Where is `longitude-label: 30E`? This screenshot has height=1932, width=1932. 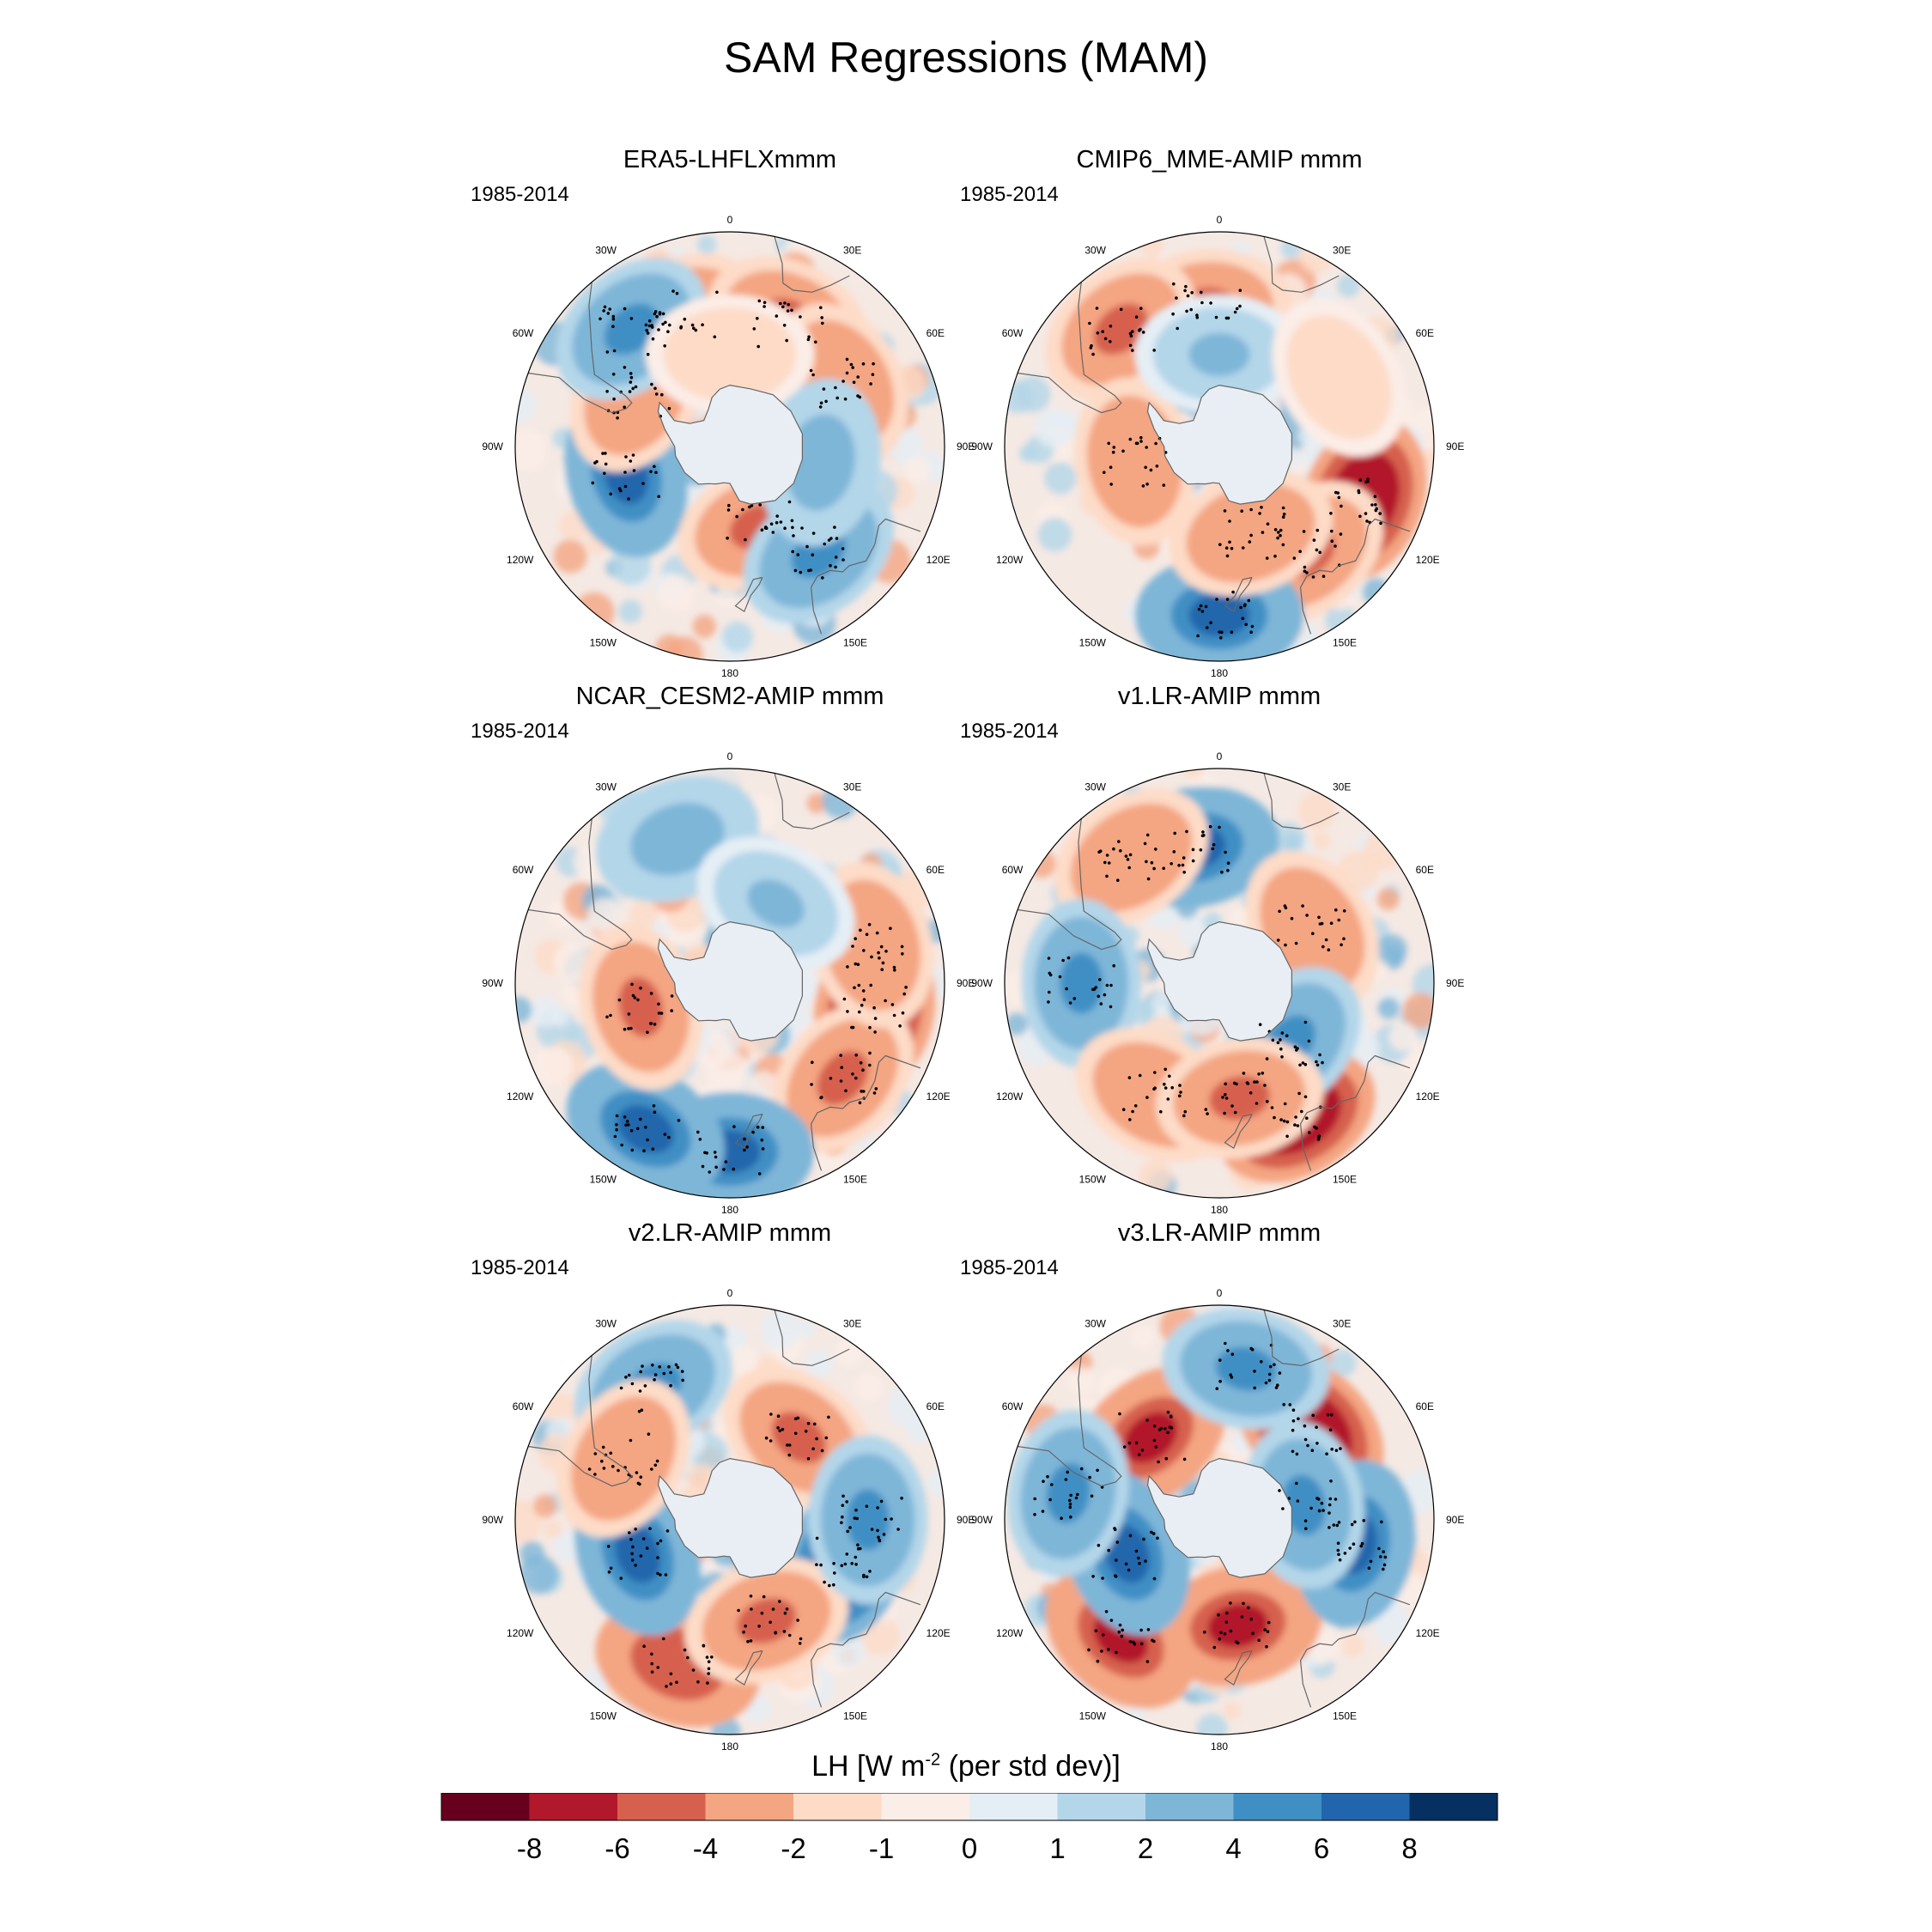
longitude-label: 30E is located at coordinates (852, 1323).